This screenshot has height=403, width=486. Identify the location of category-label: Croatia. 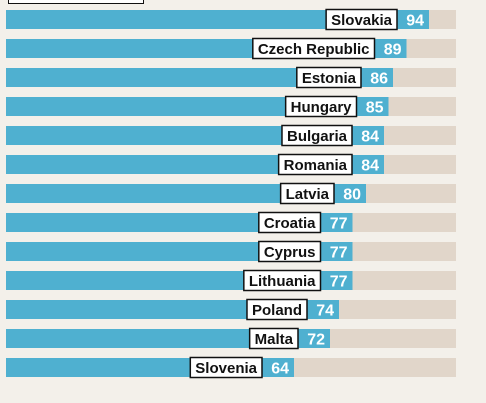
(290, 223).